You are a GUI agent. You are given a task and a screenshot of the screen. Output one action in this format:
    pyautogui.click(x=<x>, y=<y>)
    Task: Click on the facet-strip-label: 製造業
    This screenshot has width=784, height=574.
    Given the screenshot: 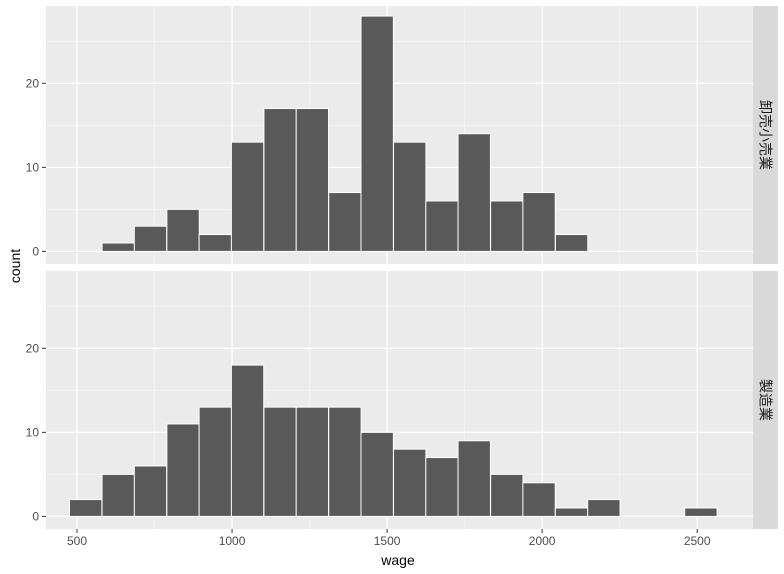 What is the action you would take?
    pyautogui.click(x=766, y=400)
    